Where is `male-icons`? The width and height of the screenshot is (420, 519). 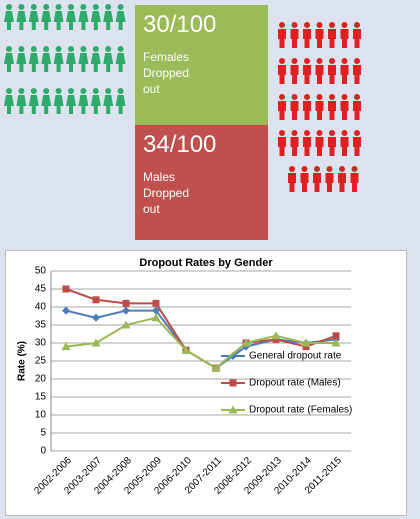 male-icons is located at coordinates (319, 107).